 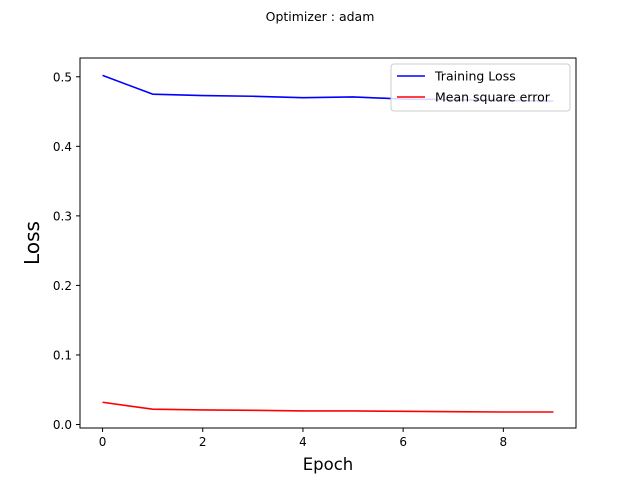 What do you see at coordinates (103, 442) in the screenshot?
I see `x-tick-label: 0` at bounding box center [103, 442].